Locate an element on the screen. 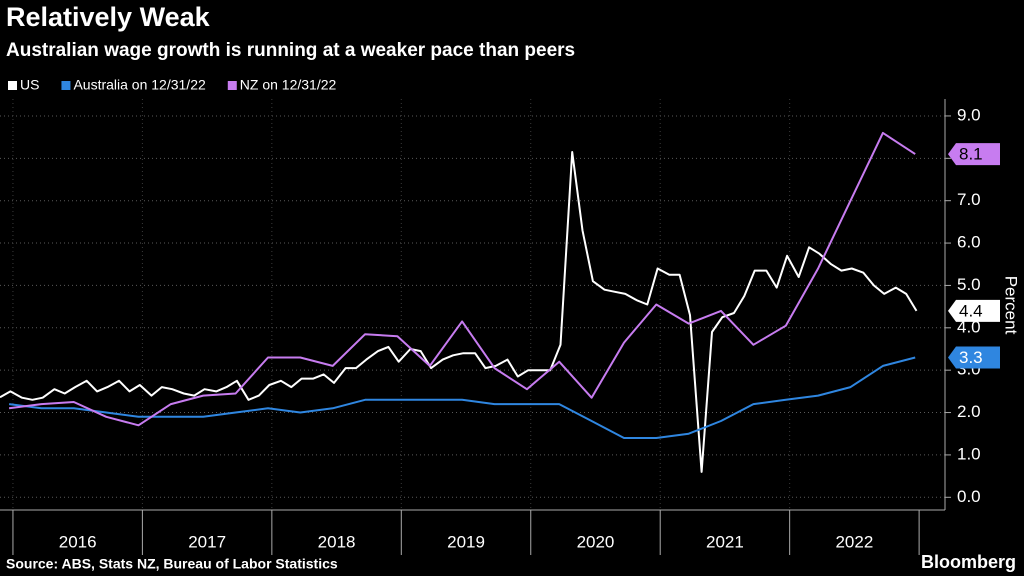 The width and height of the screenshot is (1024, 576). chart-title: Relatively Weak is located at coordinates (108, 17).